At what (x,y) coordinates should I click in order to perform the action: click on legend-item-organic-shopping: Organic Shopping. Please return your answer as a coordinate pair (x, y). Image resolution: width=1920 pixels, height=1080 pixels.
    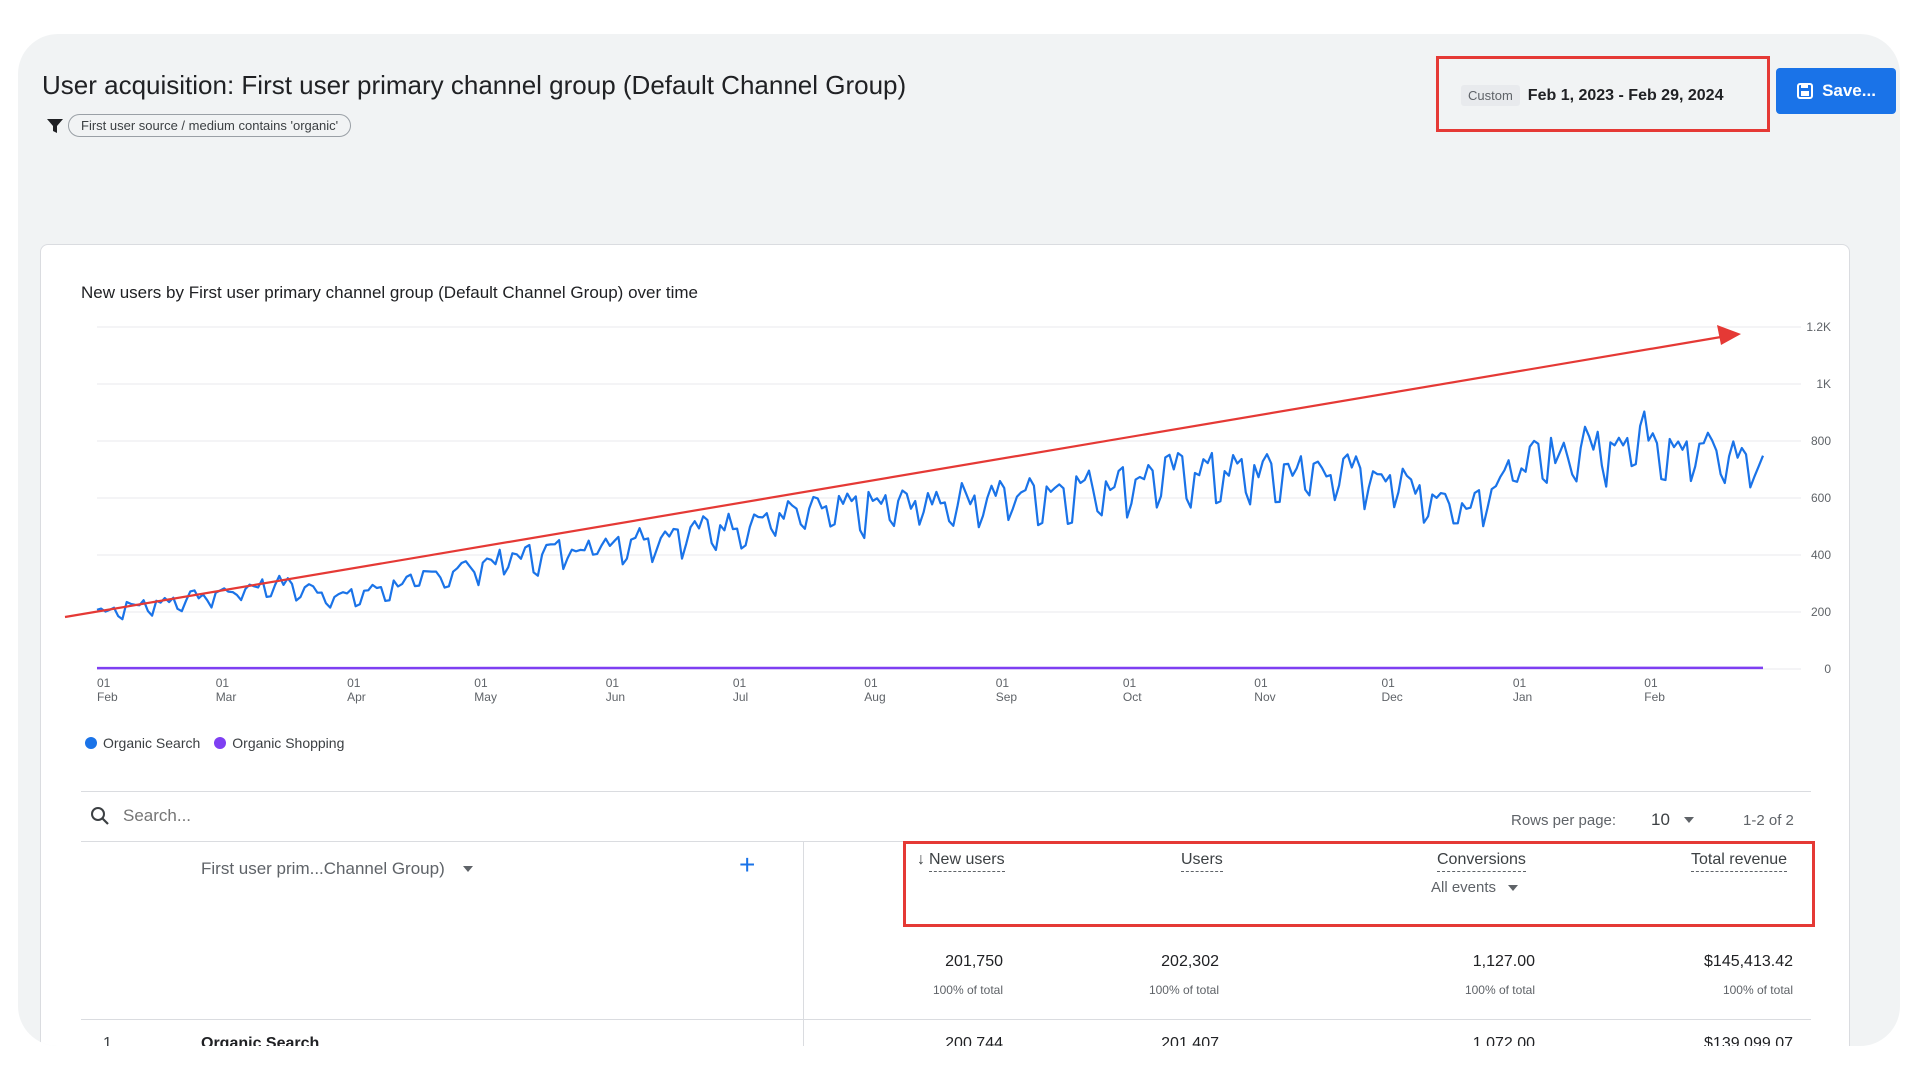
    Looking at the image, I should click on (279, 743).